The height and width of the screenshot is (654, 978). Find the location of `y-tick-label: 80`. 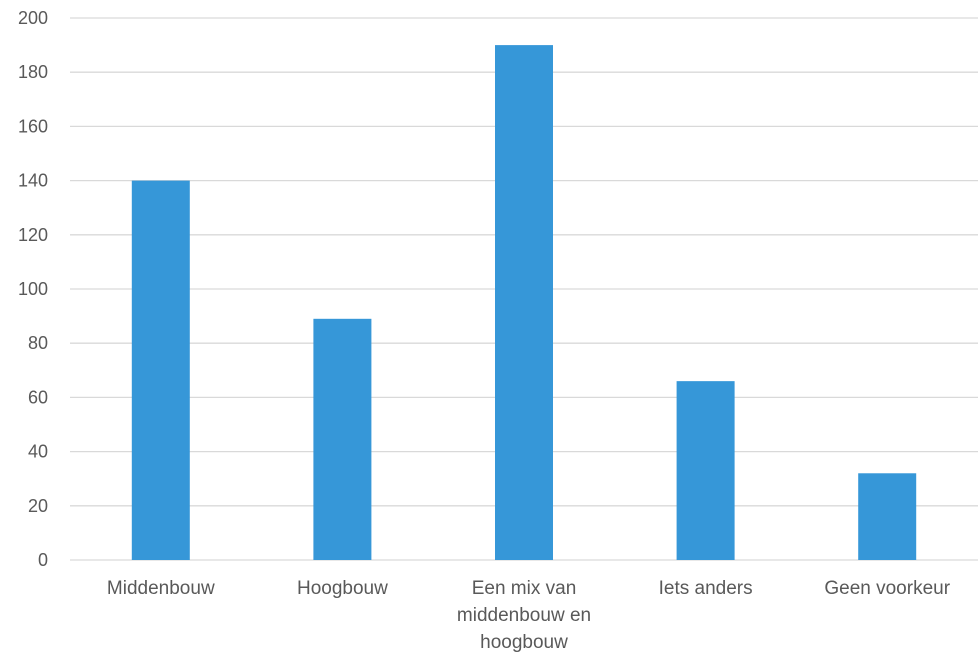

y-tick-label: 80 is located at coordinates (38, 343).